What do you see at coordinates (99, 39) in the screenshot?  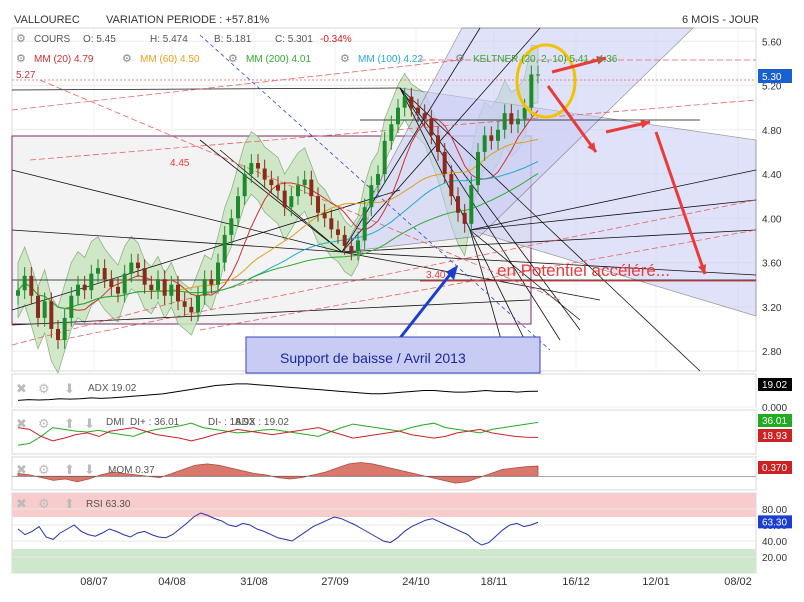 I see `legend-open: O: 5.45` at bounding box center [99, 39].